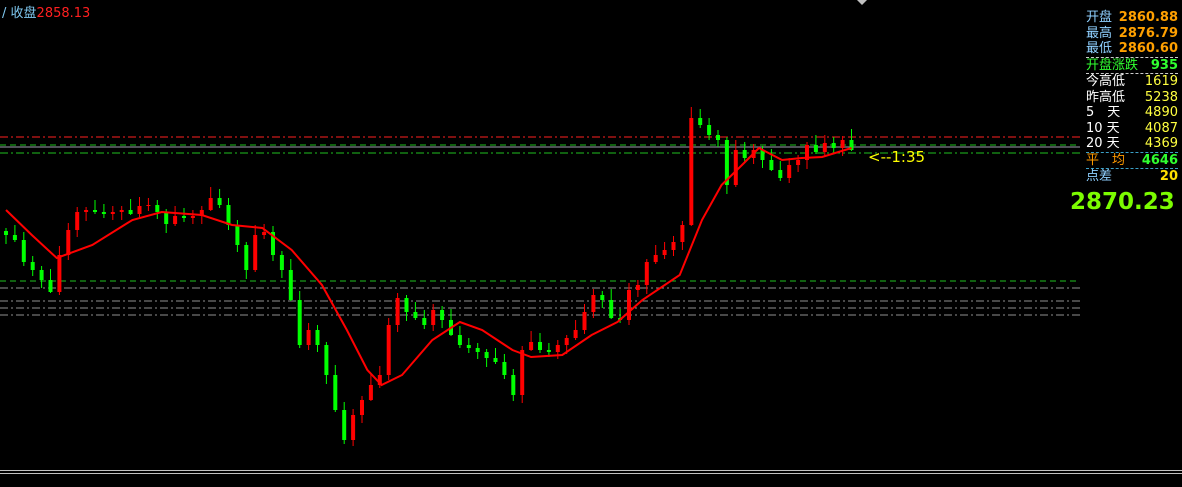 Image resolution: width=1182 pixels, height=487 pixels. I want to click on high-value: 2876.79, so click(1148, 33).